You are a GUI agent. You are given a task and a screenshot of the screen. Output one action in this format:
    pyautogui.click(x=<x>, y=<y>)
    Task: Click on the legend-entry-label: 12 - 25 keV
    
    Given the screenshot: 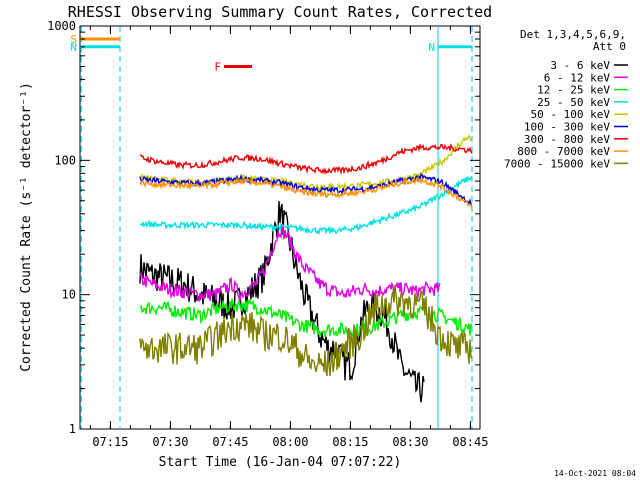 What is the action you would take?
    pyautogui.click(x=573, y=90)
    